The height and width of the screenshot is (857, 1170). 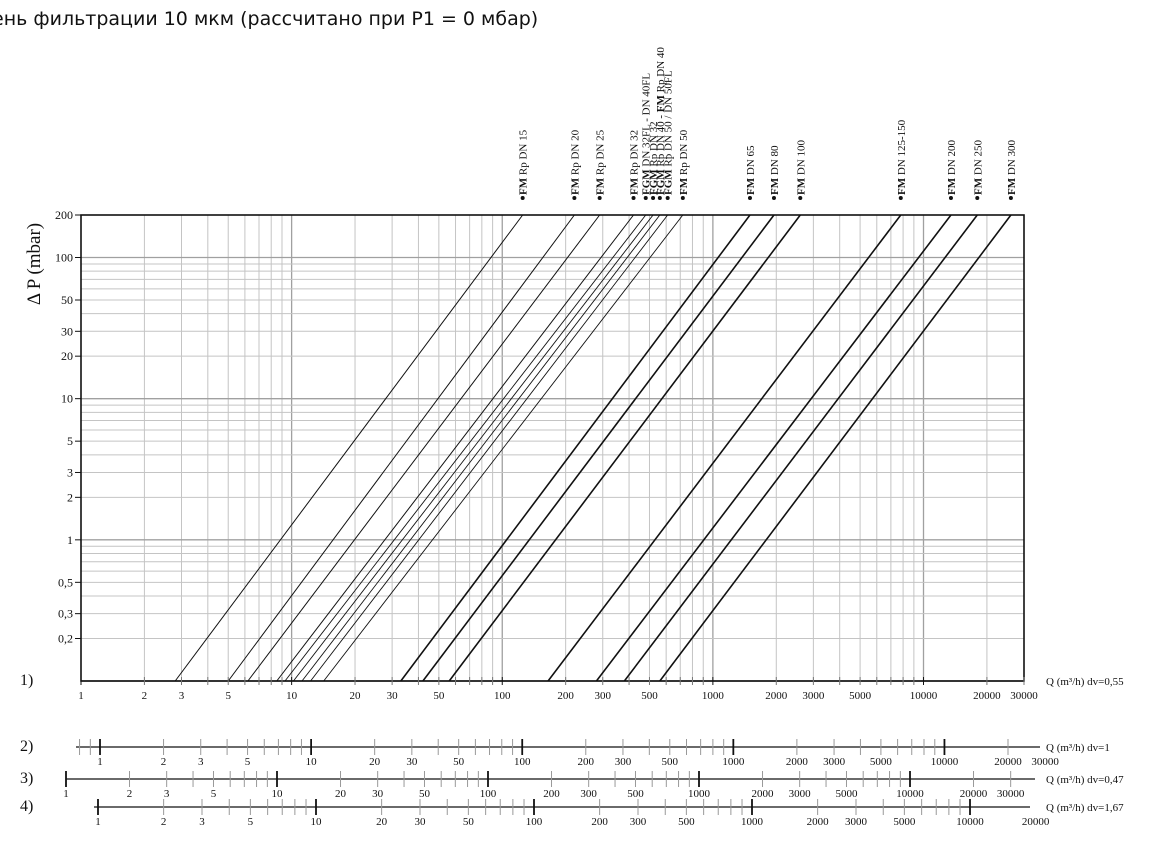 I want to click on x-tick-label: 30000, so click(x=1045, y=762).